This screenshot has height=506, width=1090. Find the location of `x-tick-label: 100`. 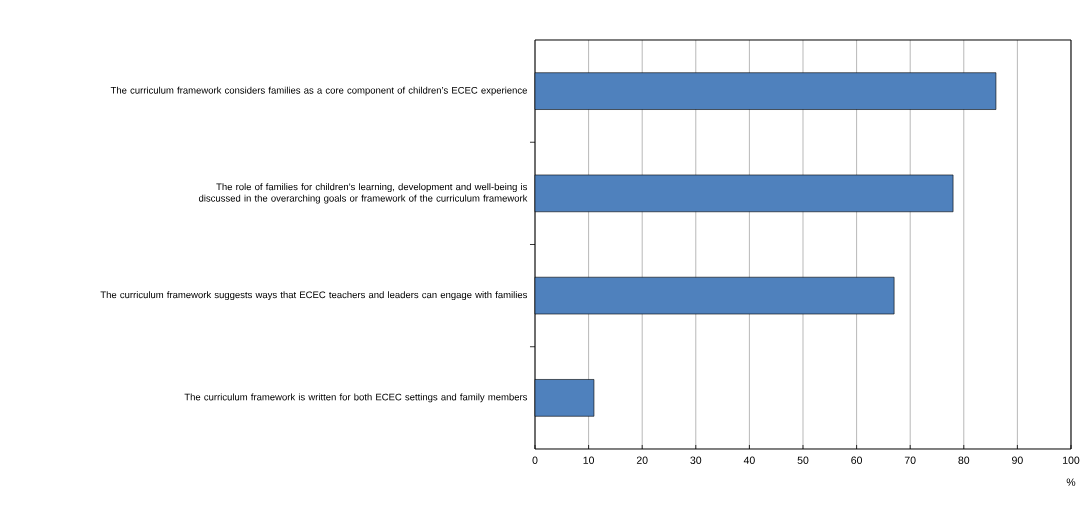

x-tick-label: 100 is located at coordinates (1071, 460).